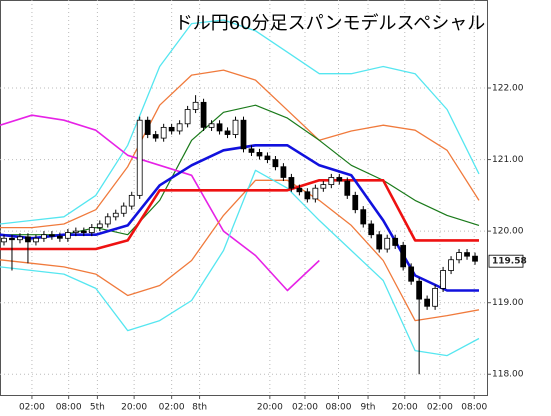  Describe the element at coordinates (508, 303) in the screenshot. I see `y-tick-label: 119.00` at that location.